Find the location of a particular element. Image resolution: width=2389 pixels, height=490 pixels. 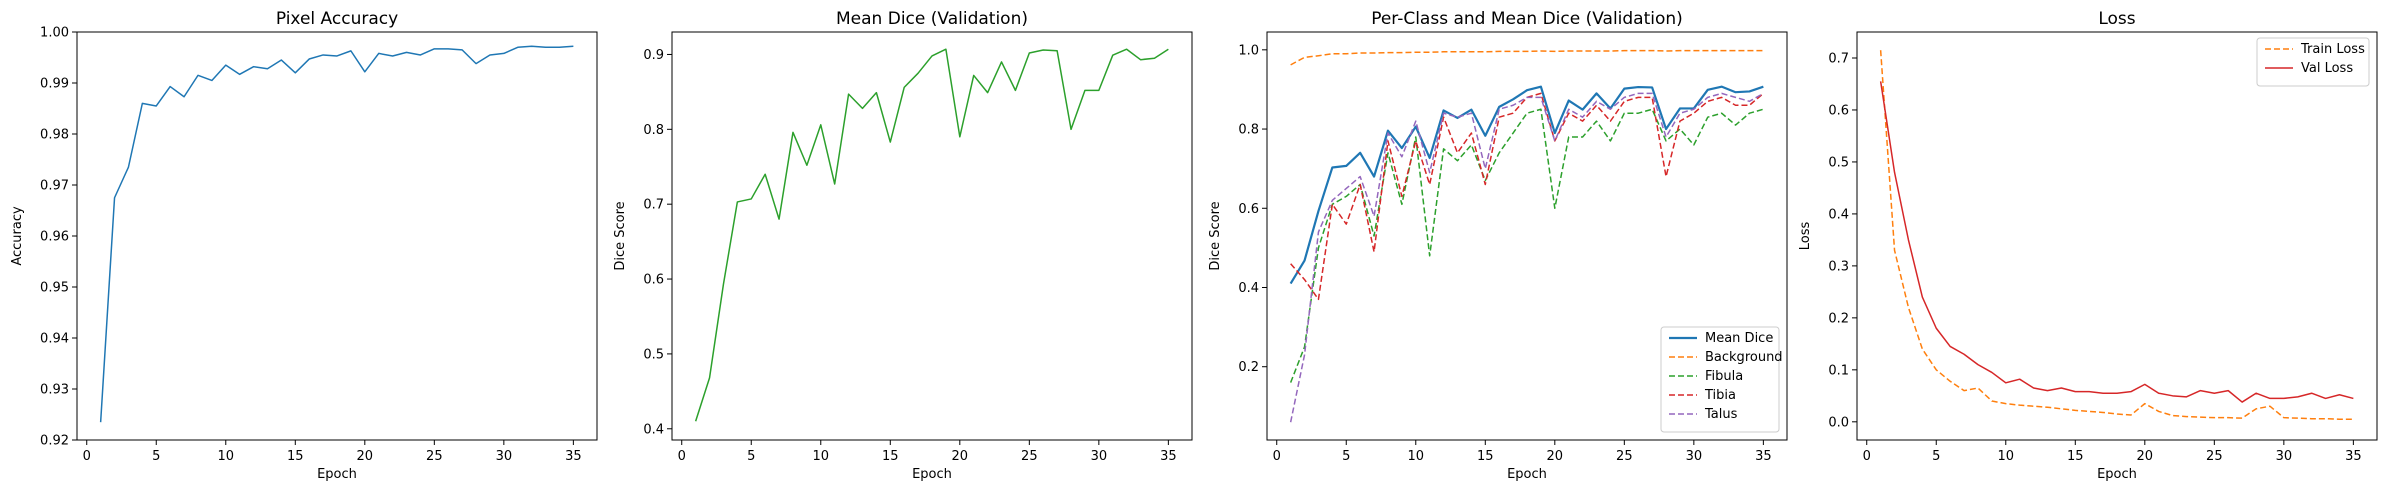

y-axis-label: Accuracy is located at coordinates (17, 236).